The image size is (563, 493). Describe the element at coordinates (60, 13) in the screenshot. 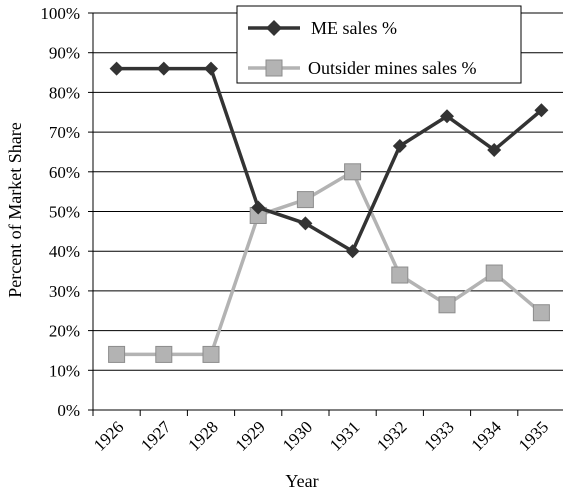

I see `y-tick-label: 100%` at that location.